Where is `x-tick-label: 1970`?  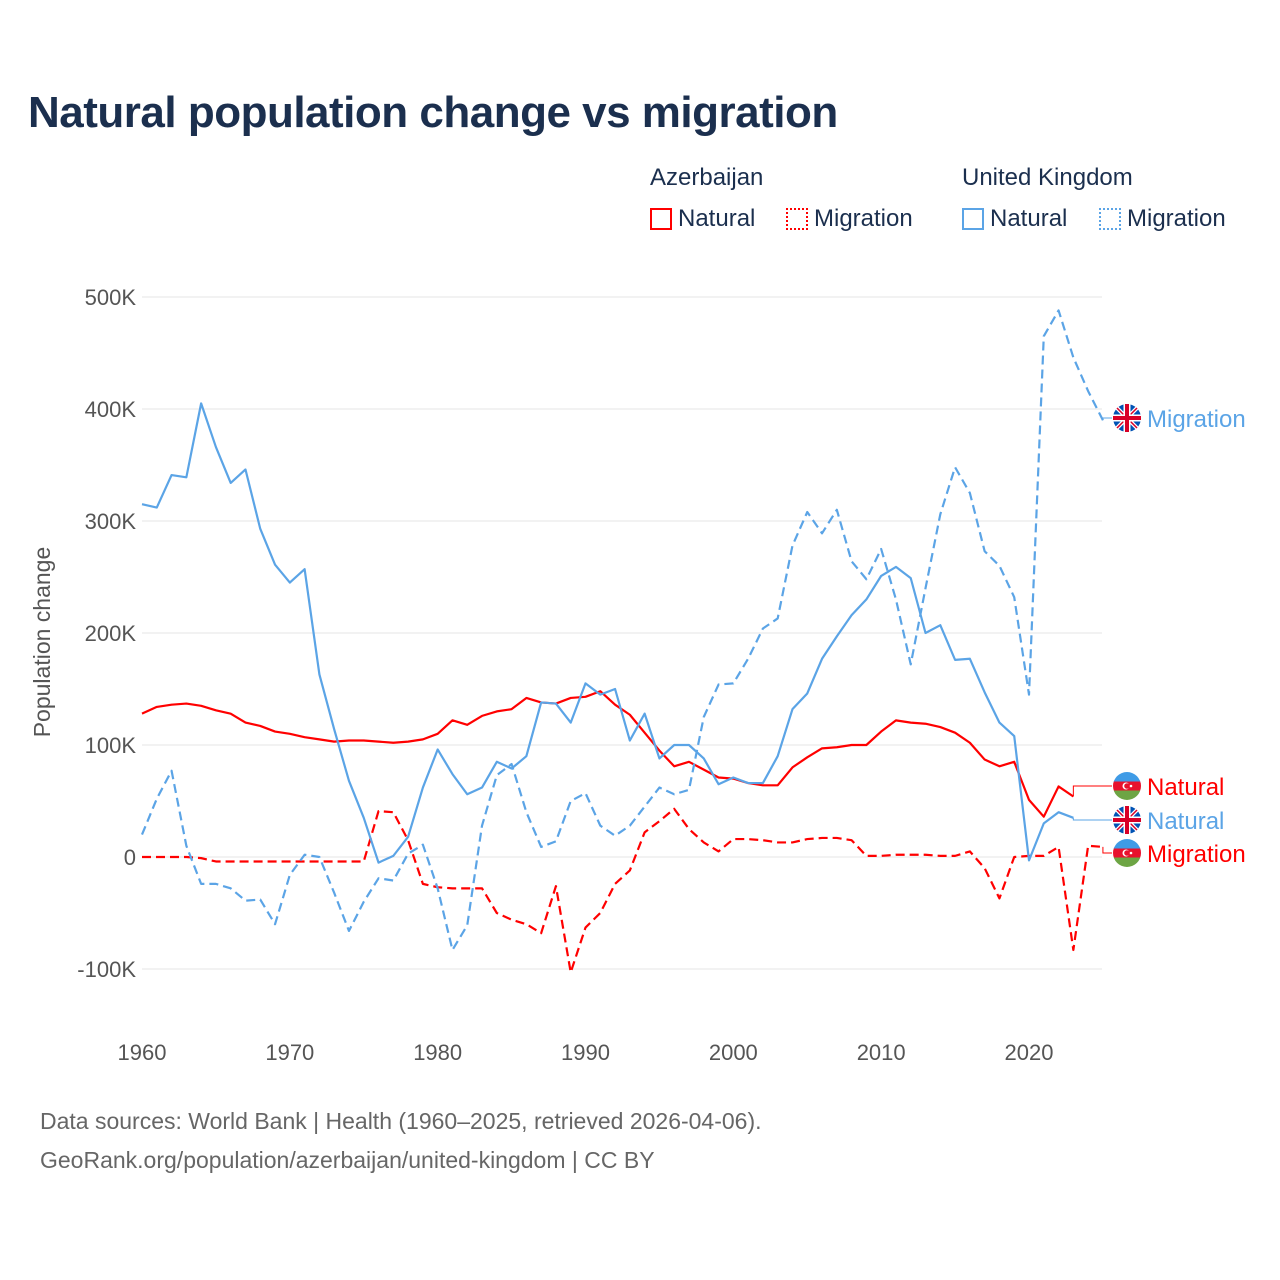 x-tick-label: 1970 is located at coordinates (289, 1052).